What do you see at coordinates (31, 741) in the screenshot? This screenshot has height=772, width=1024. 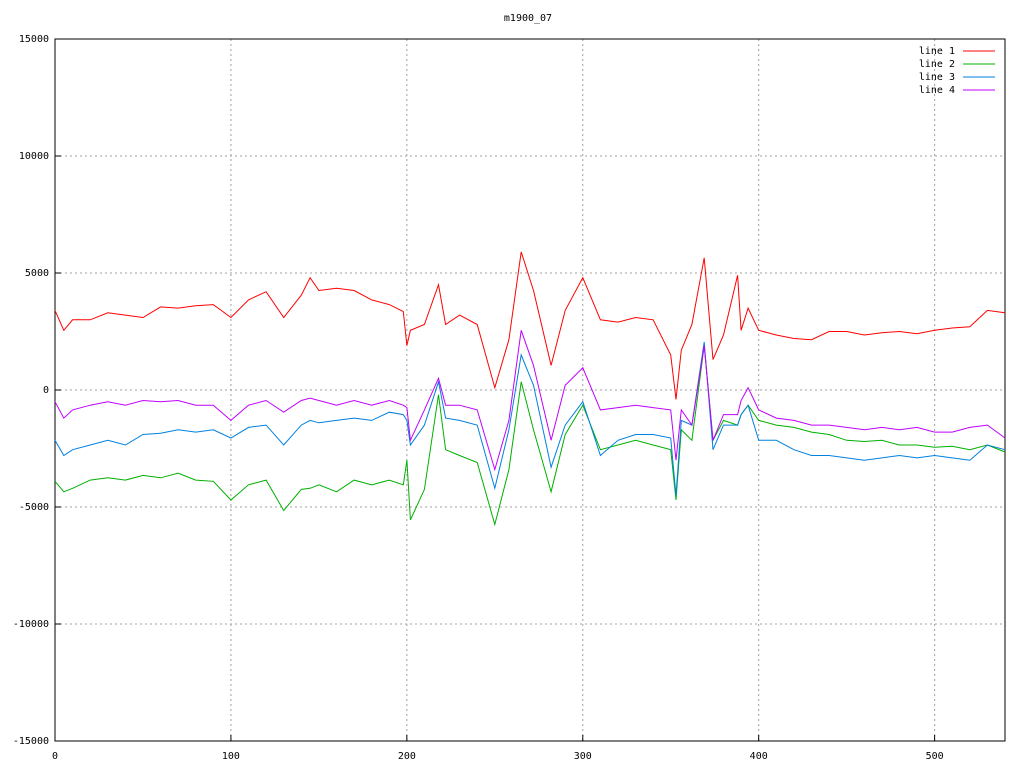 I see `y-tick-label: -15000` at bounding box center [31, 741].